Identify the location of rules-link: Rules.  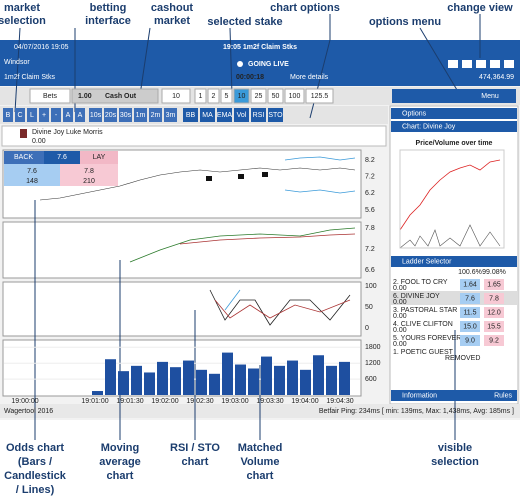
(503, 395).